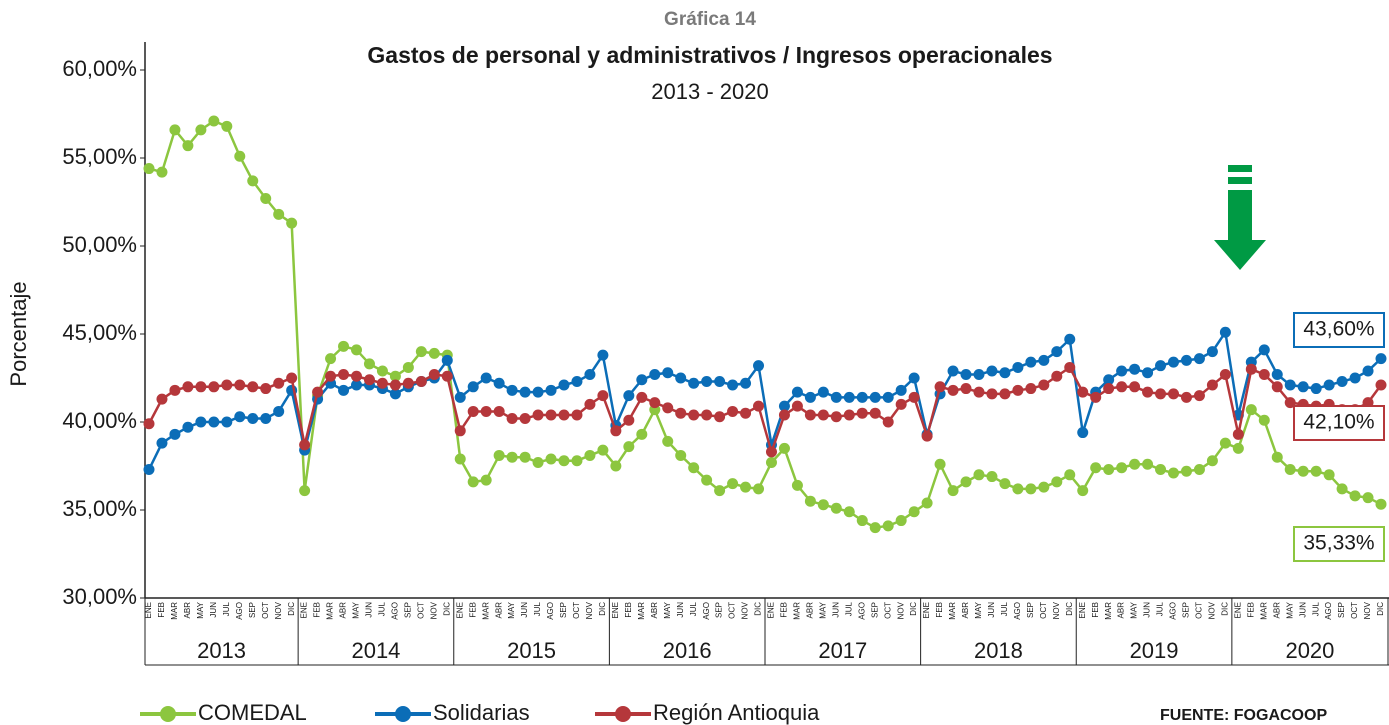 This screenshot has height=725, width=1389. I want to click on x-tick-label: JUL, so click(1004, 608).